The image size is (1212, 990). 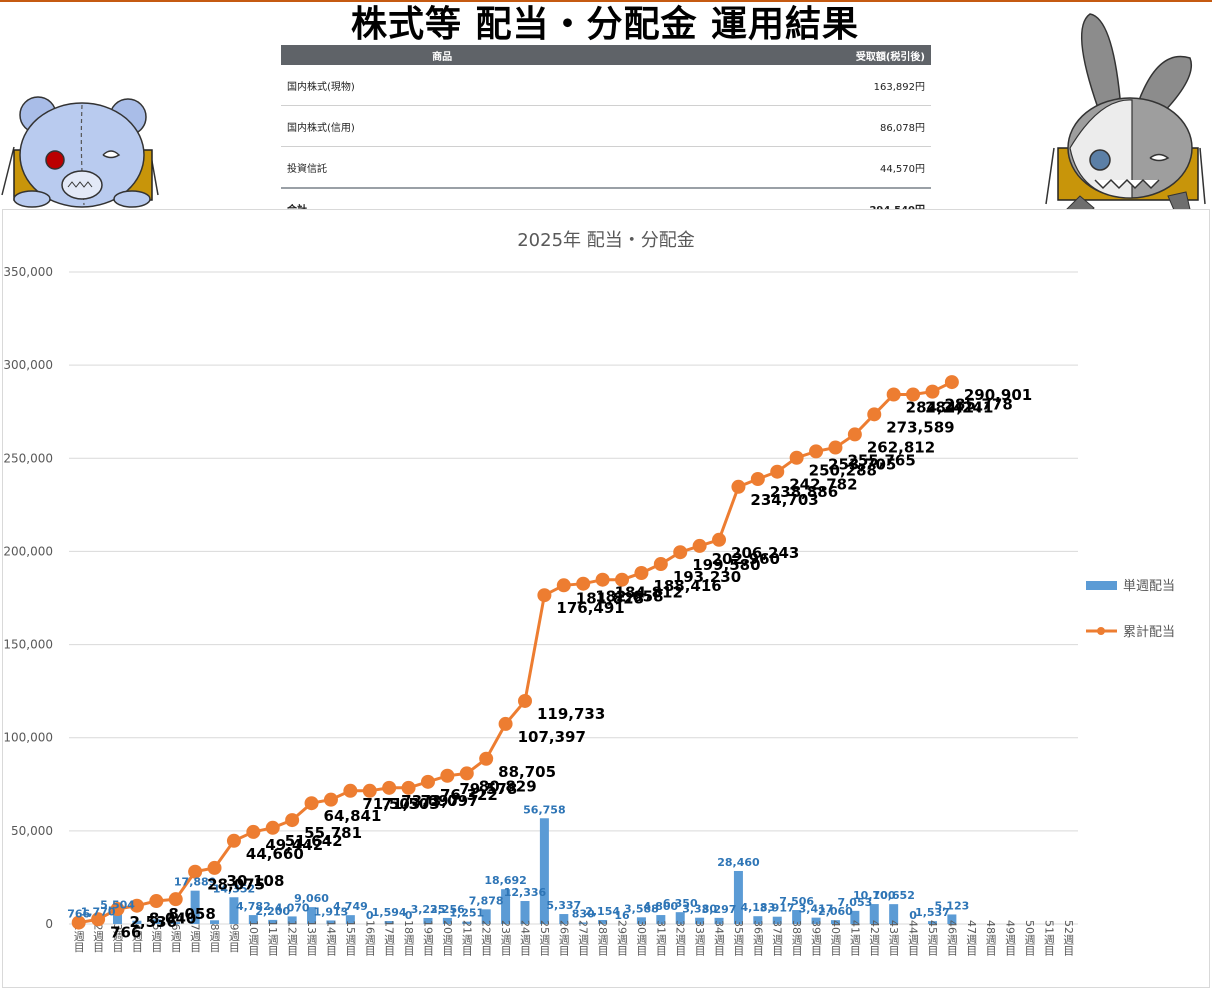 I want to click on y-tick-label: 100,000, so click(x=28, y=738).